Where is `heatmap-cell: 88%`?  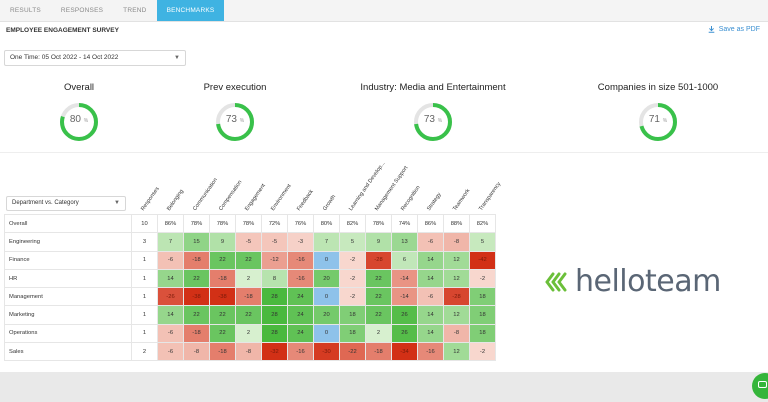
heatmap-cell: 88% is located at coordinates (456, 223).